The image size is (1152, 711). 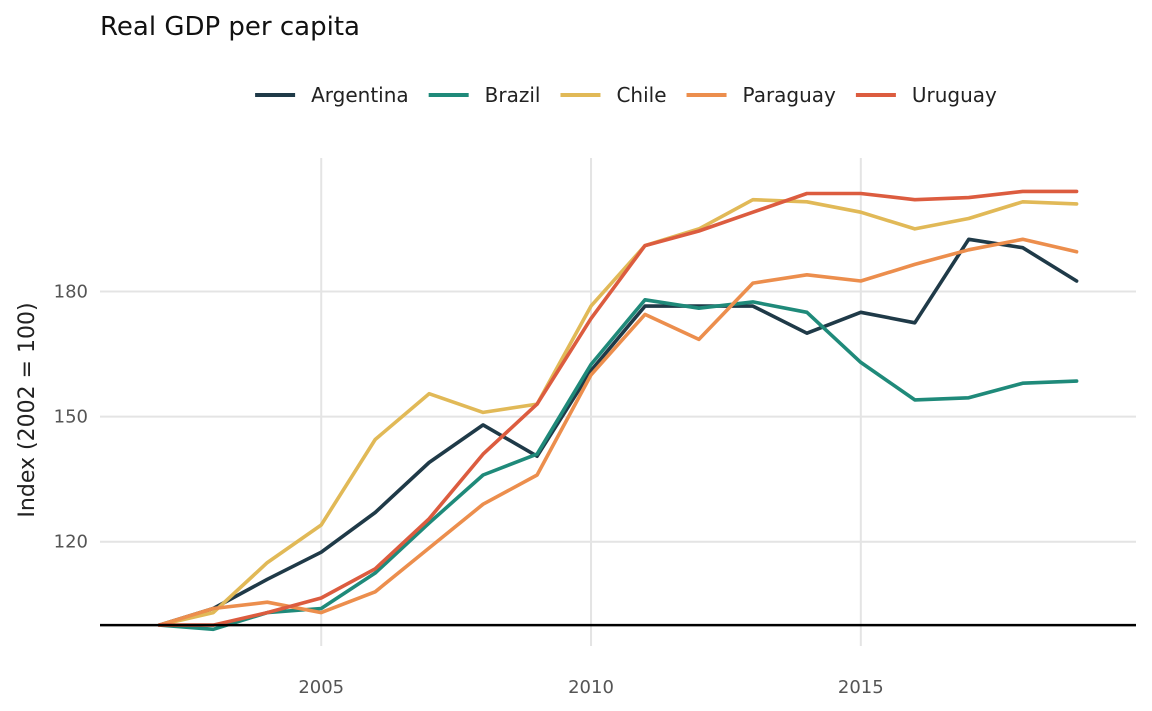 What do you see at coordinates (641, 95) in the screenshot?
I see `legend-label-chile: Chile` at bounding box center [641, 95].